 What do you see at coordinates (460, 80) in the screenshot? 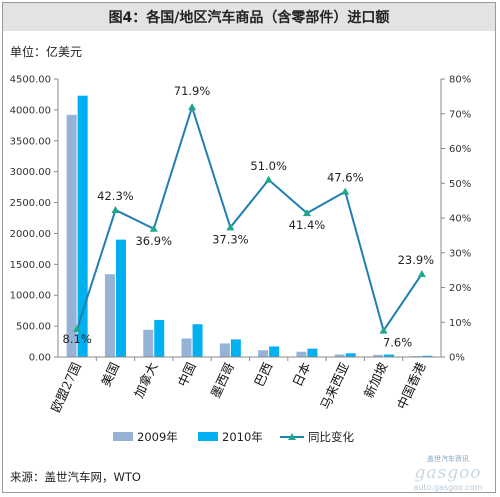
I see `right-tick-label: 80%` at bounding box center [460, 80].